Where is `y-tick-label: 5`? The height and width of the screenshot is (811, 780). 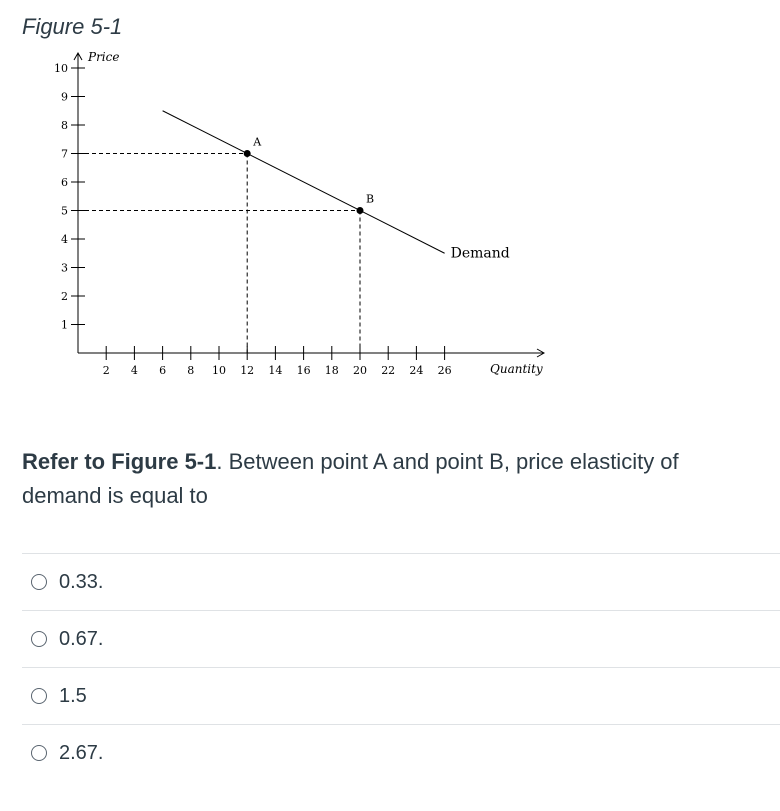
y-tick-label: 5 is located at coordinates (64, 211).